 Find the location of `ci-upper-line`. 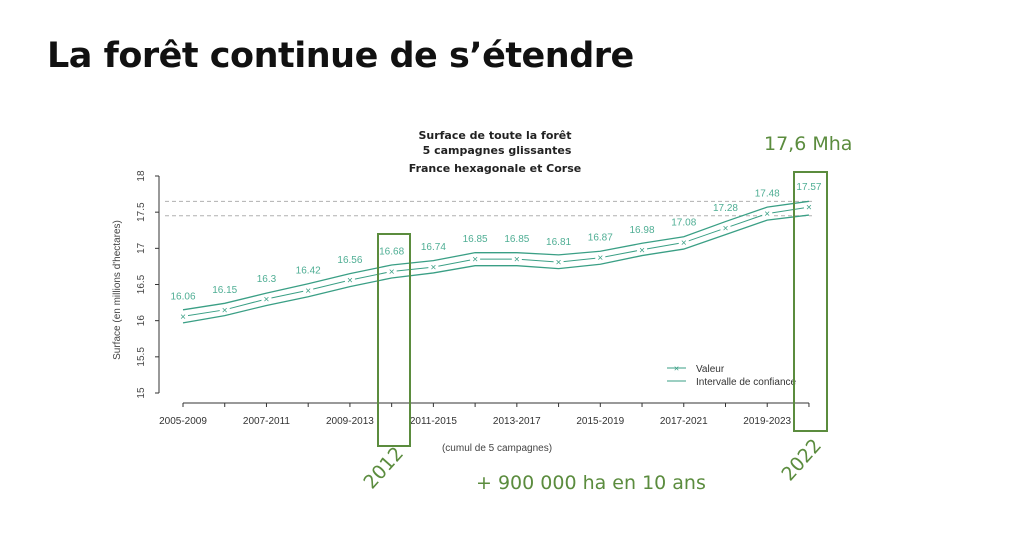

ci-upper-line is located at coordinates (496, 255).